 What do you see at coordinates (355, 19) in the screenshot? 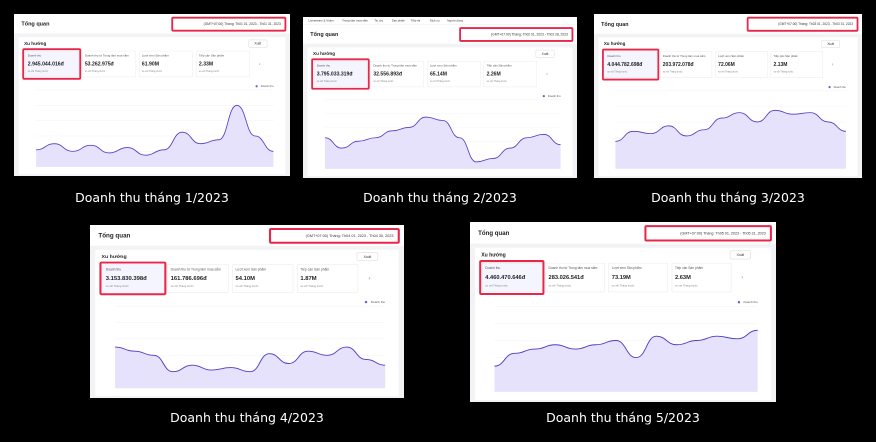
I see `nav-item: Trung tâm mua sắm` at bounding box center [355, 19].